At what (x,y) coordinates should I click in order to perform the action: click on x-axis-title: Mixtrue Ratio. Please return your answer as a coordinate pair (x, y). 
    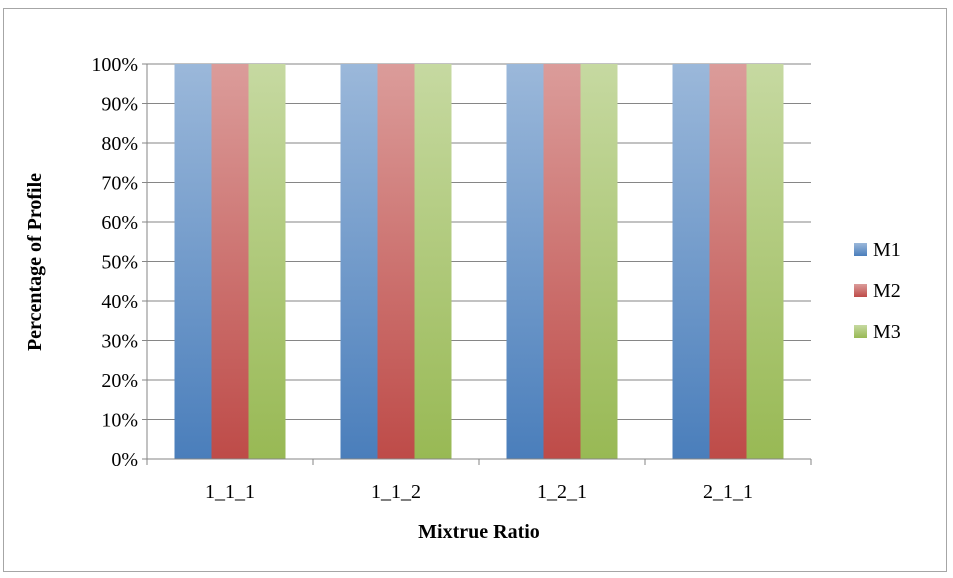
    Looking at the image, I should click on (479, 532).